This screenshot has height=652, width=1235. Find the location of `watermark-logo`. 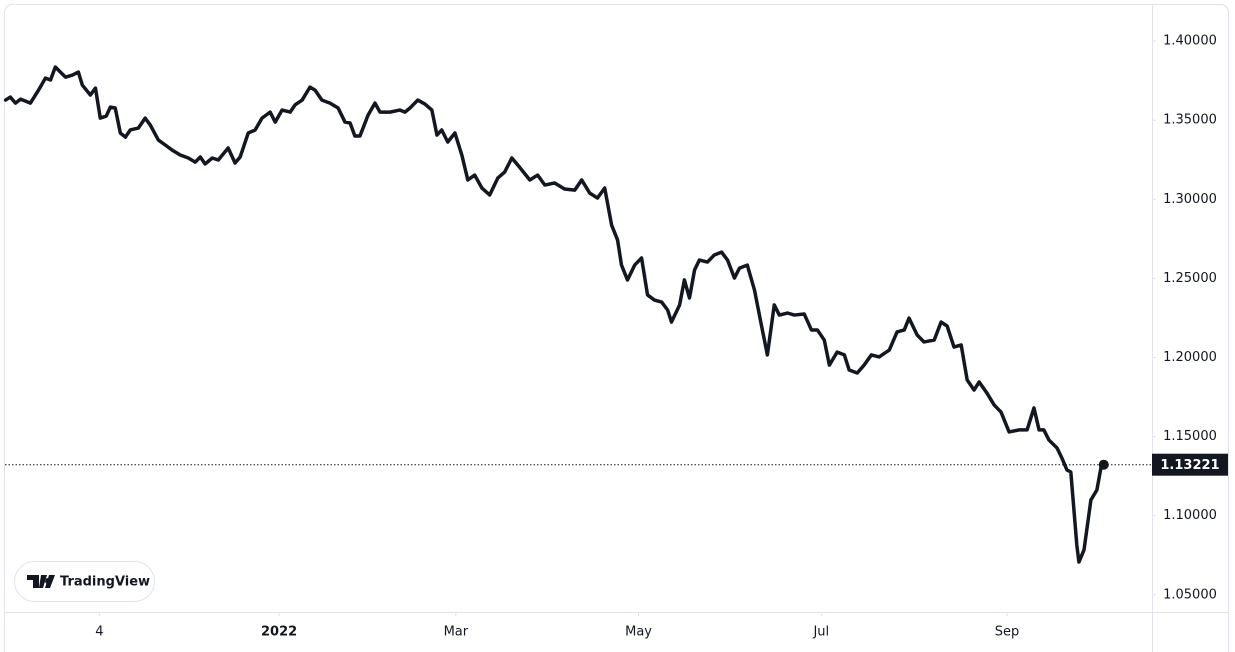

watermark-logo is located at coordinates (39, 581).